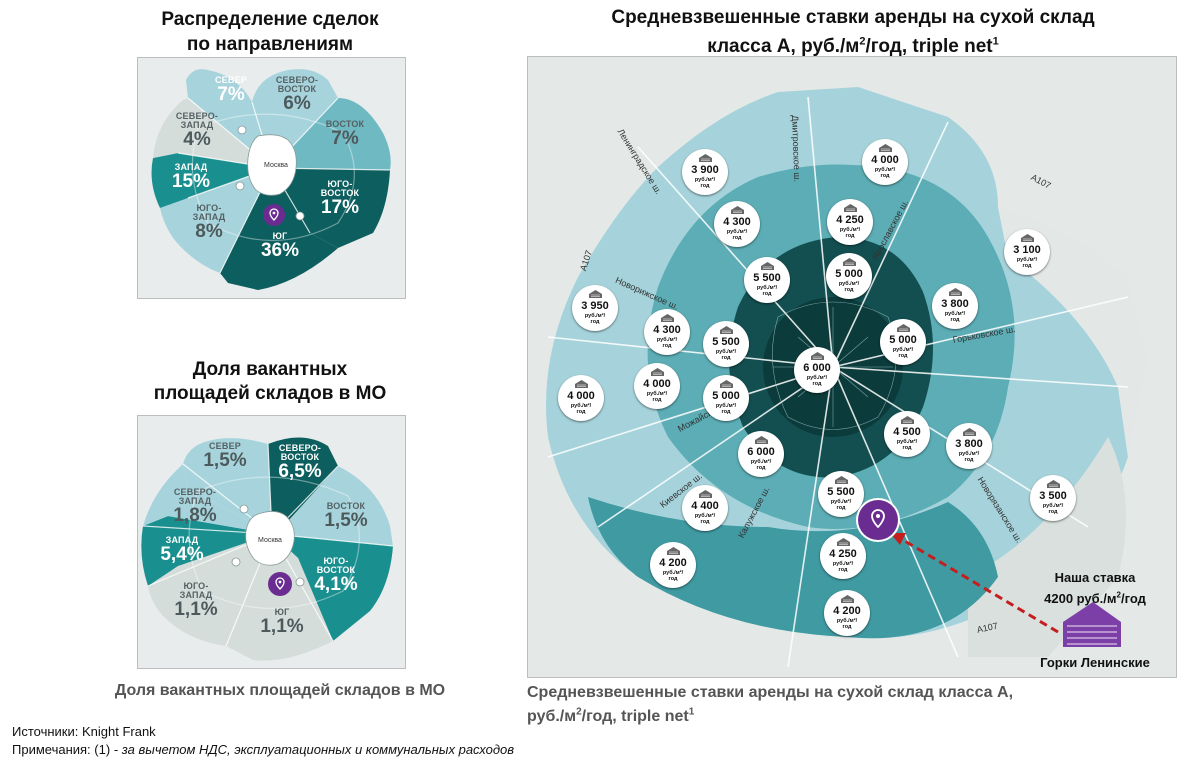  I want to click on deals-location-pin, so click(274, 215).